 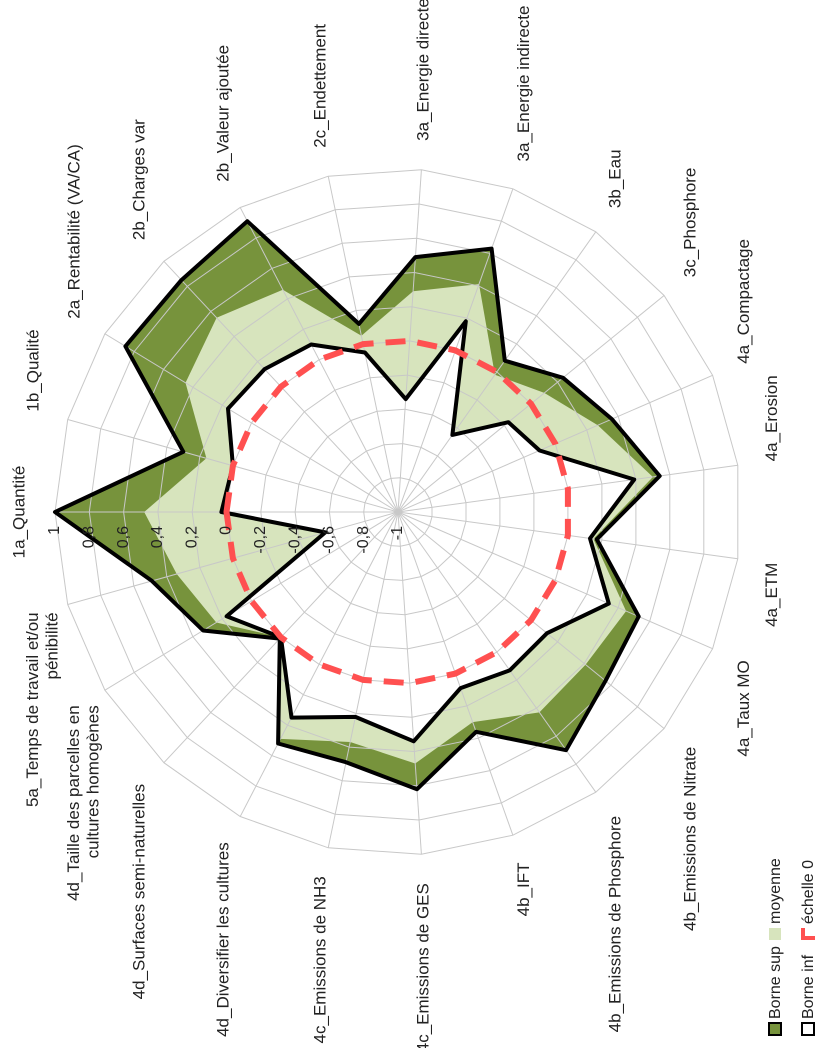 I want to click on category-label: 4a_ETM, so click(x=771, y=595).